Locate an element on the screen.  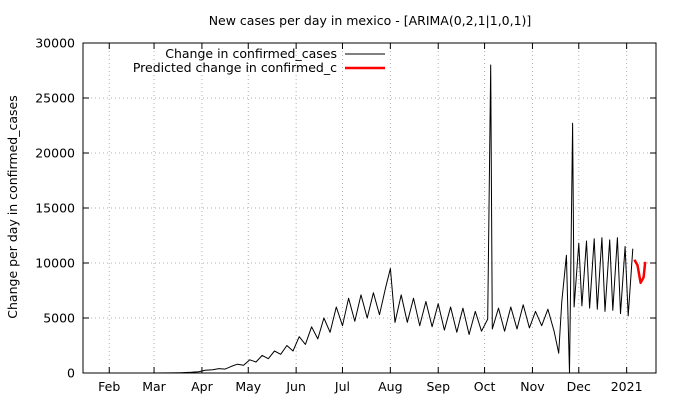
y-tick-label: 0 is located at coordinates (71, 373).